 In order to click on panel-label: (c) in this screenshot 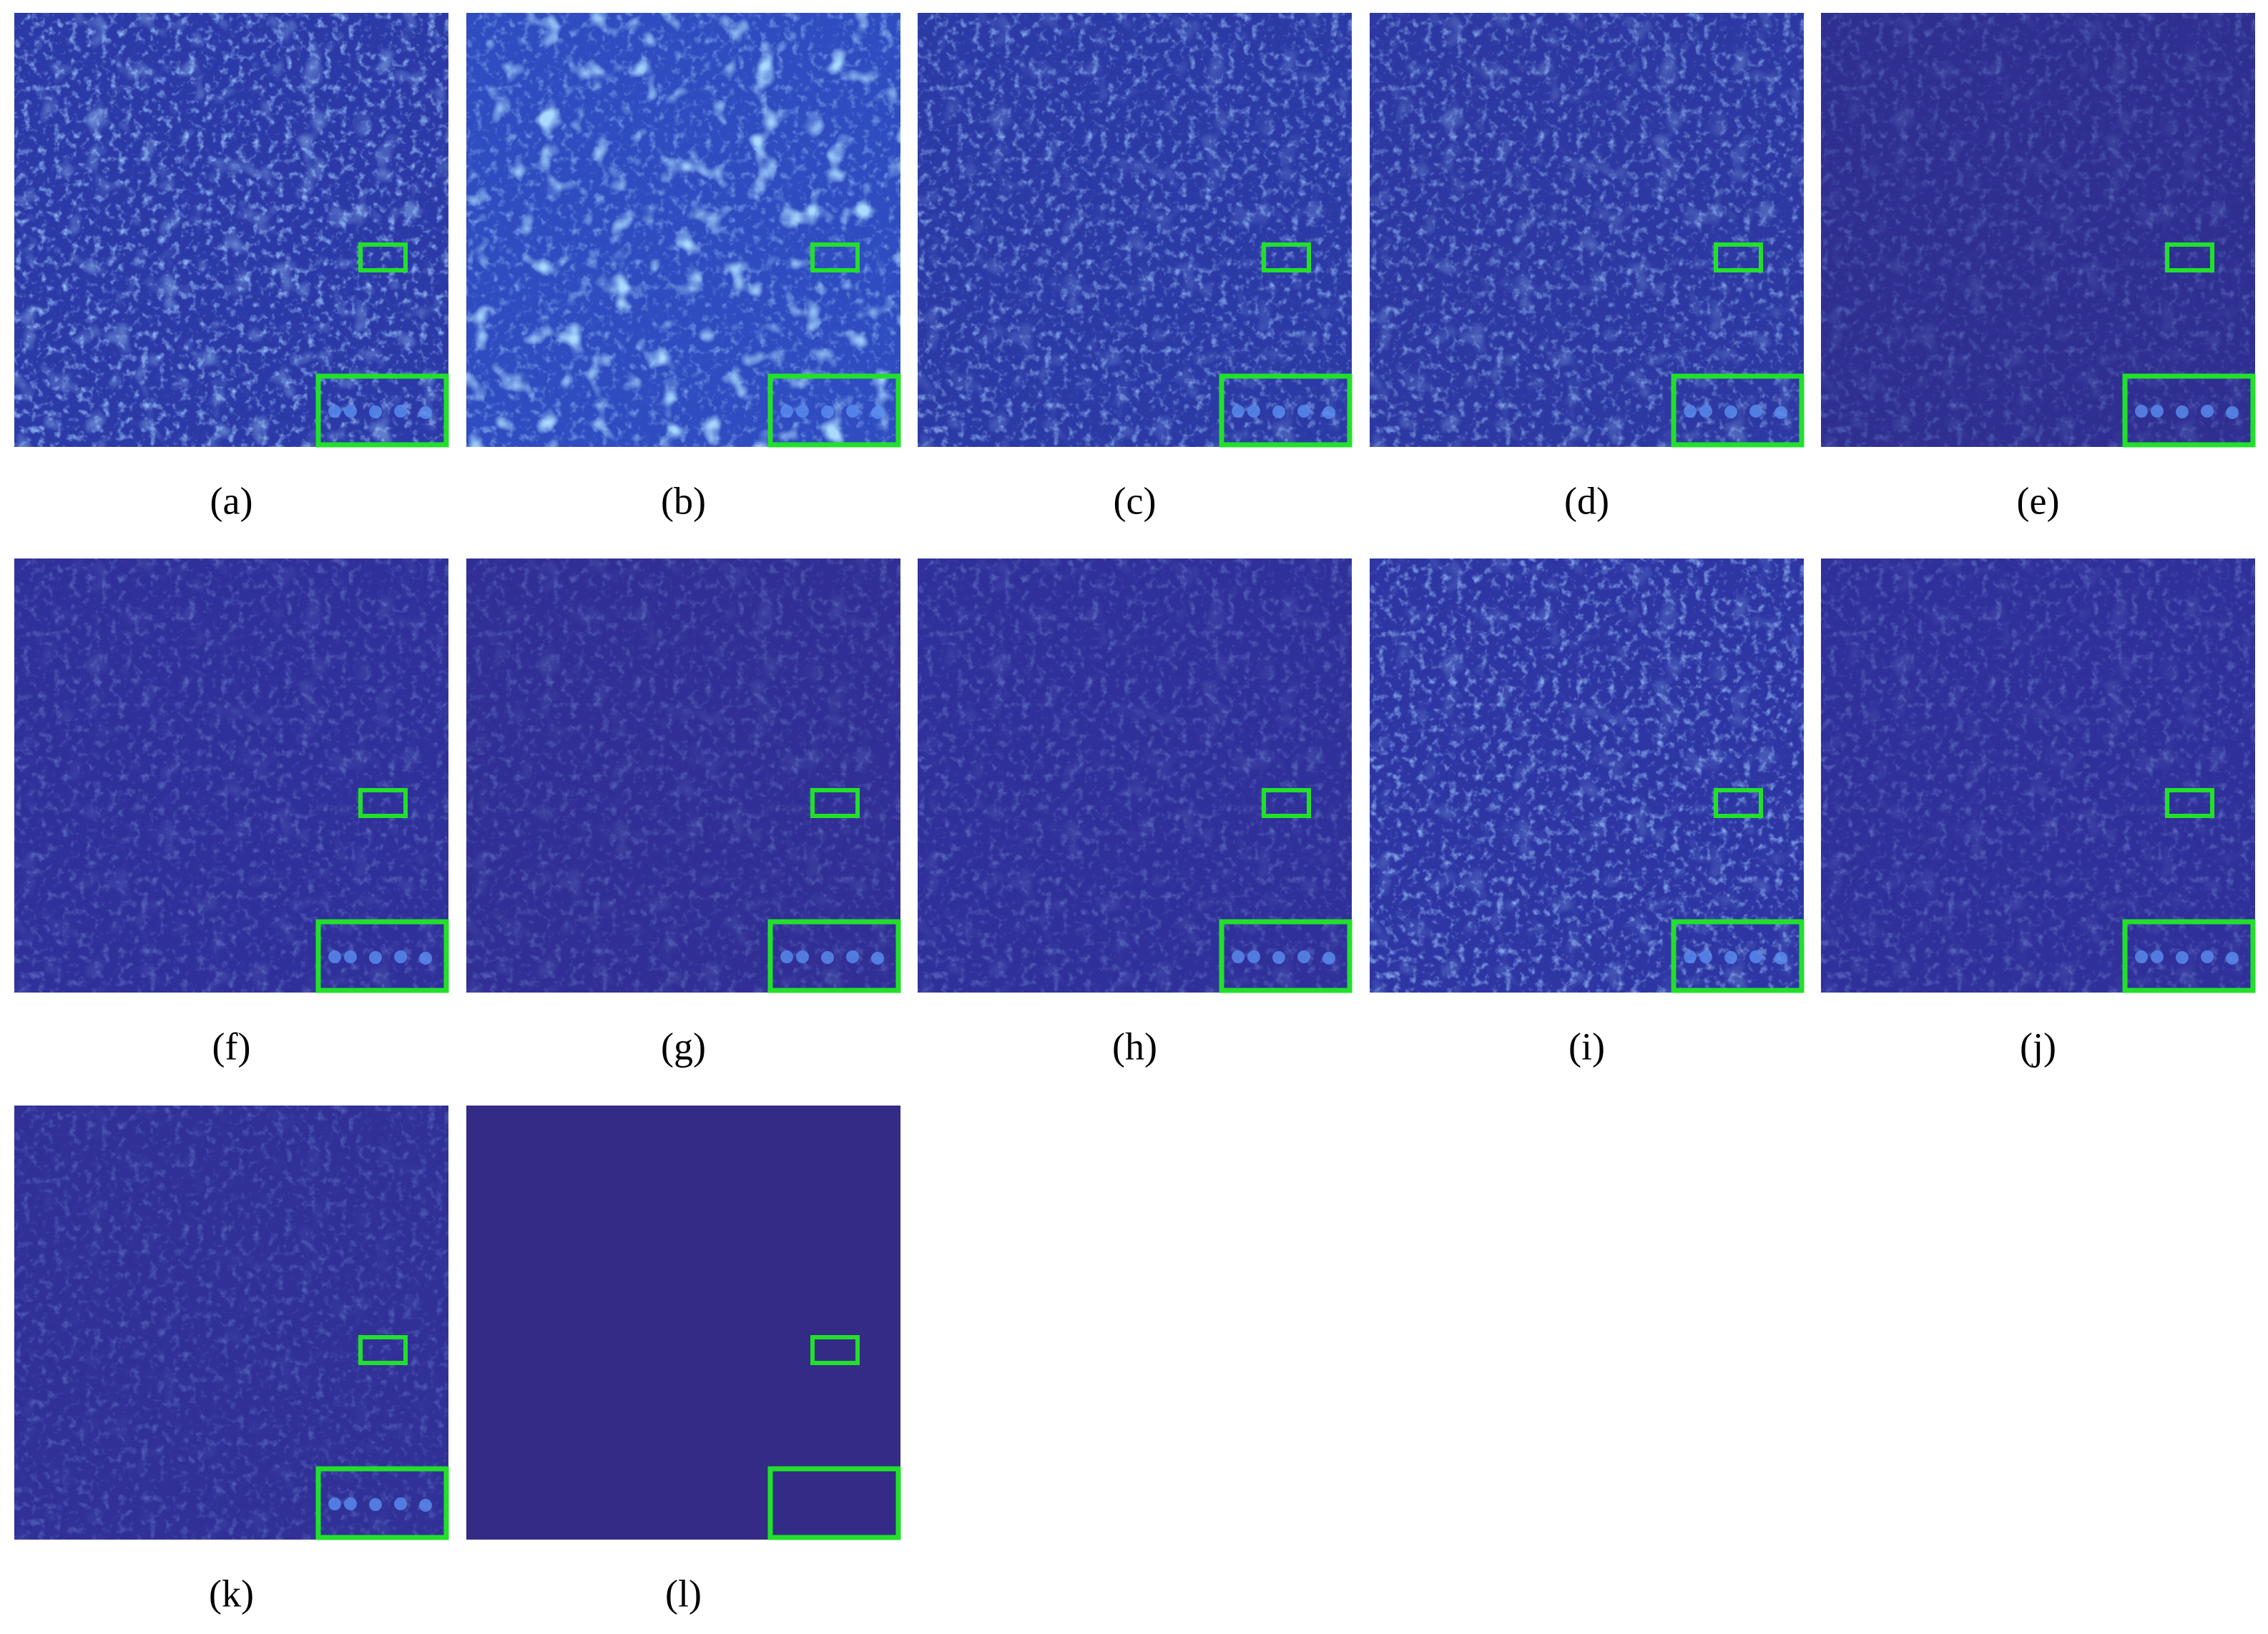, I will do `click(1135, 501)`.